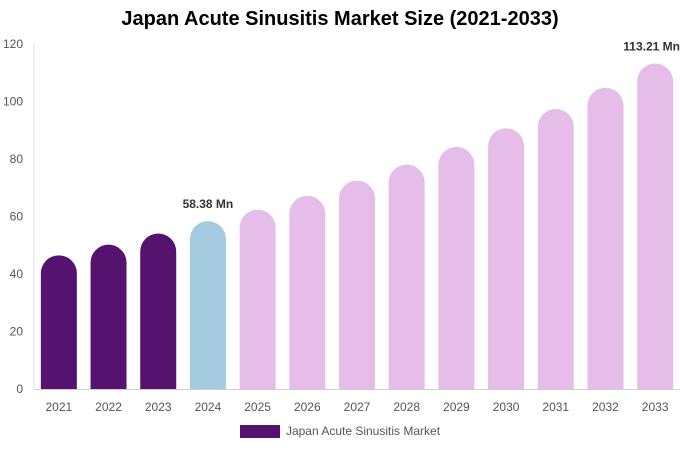 The height and width of the screenshot is (450, 680). Describe the element at coordinates (17, 217) in the screenshot. I see `y-tick-label: 60` at that location.